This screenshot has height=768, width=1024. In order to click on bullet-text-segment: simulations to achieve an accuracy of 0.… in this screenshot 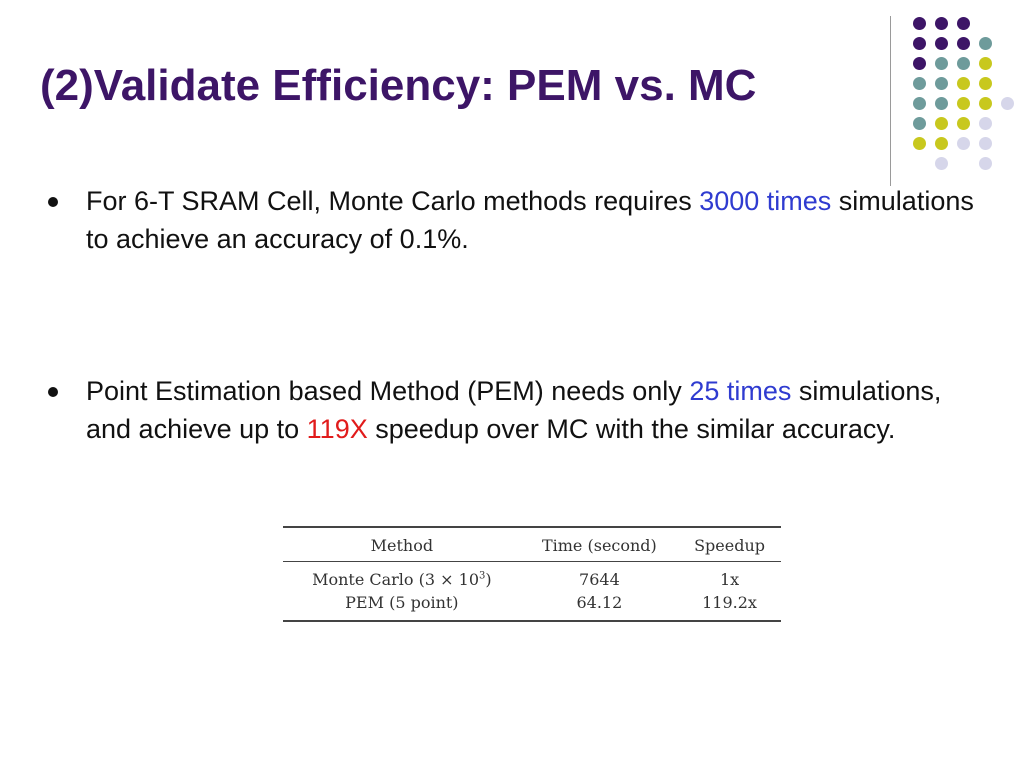, I will do `click(530, 220)`.